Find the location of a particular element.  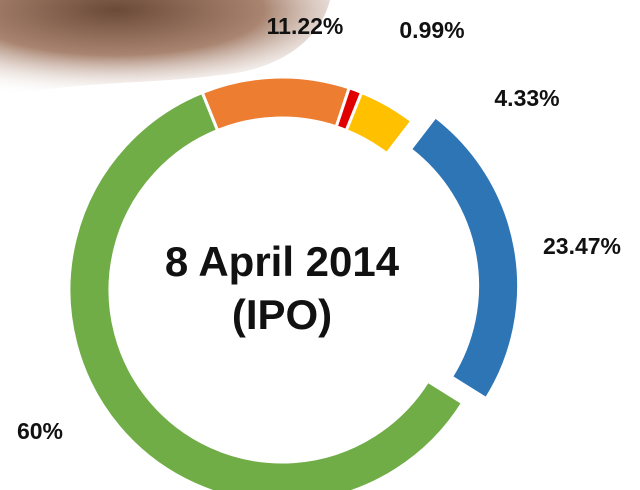

data-label: 23.47% is located at coordinates (582, 246).